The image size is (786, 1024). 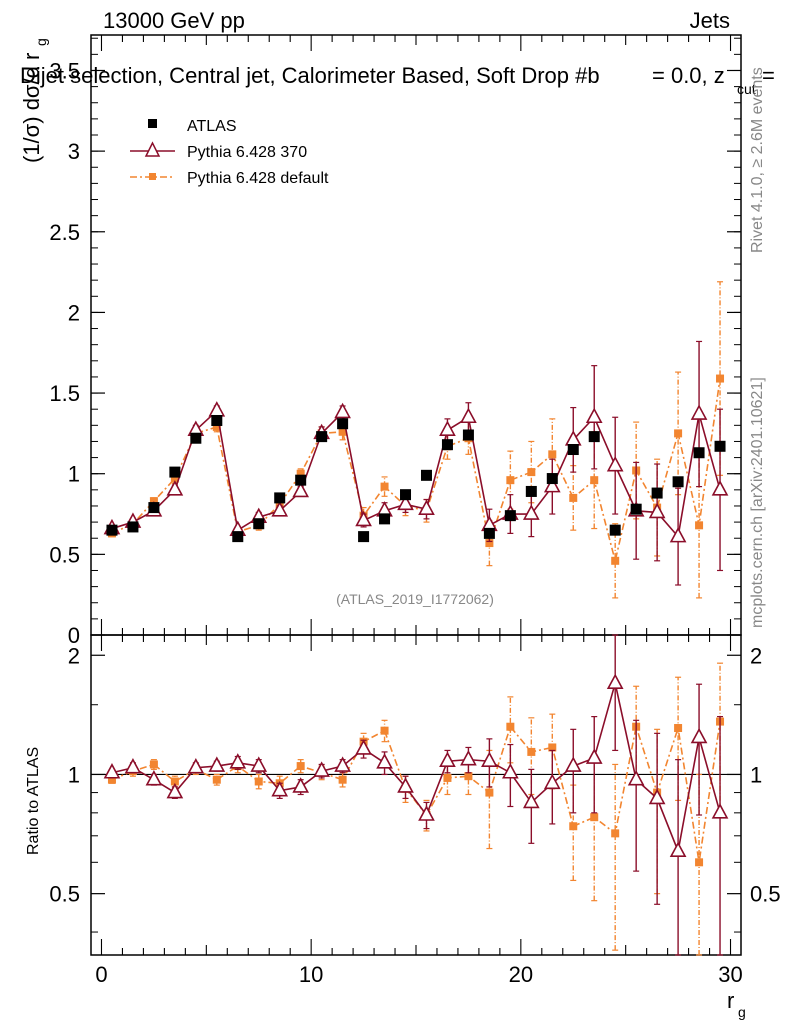 I want to click on main-ytick-label: 3.5, so click(x=64, y=70).